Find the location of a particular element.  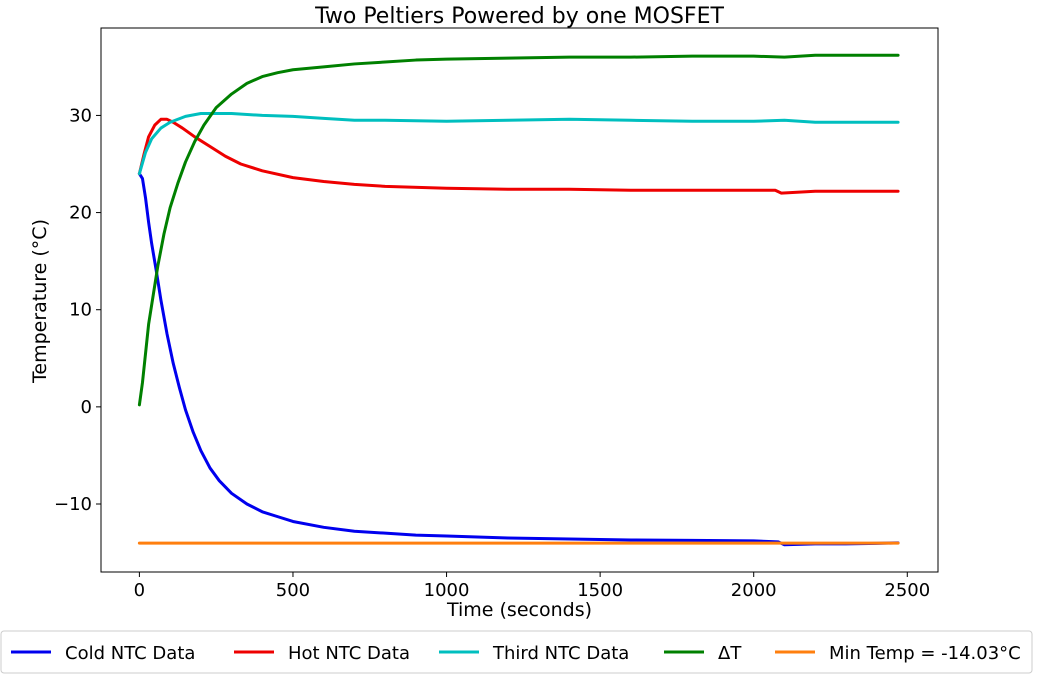

y-tick-label: −10 is located at coordinates (73, 504).